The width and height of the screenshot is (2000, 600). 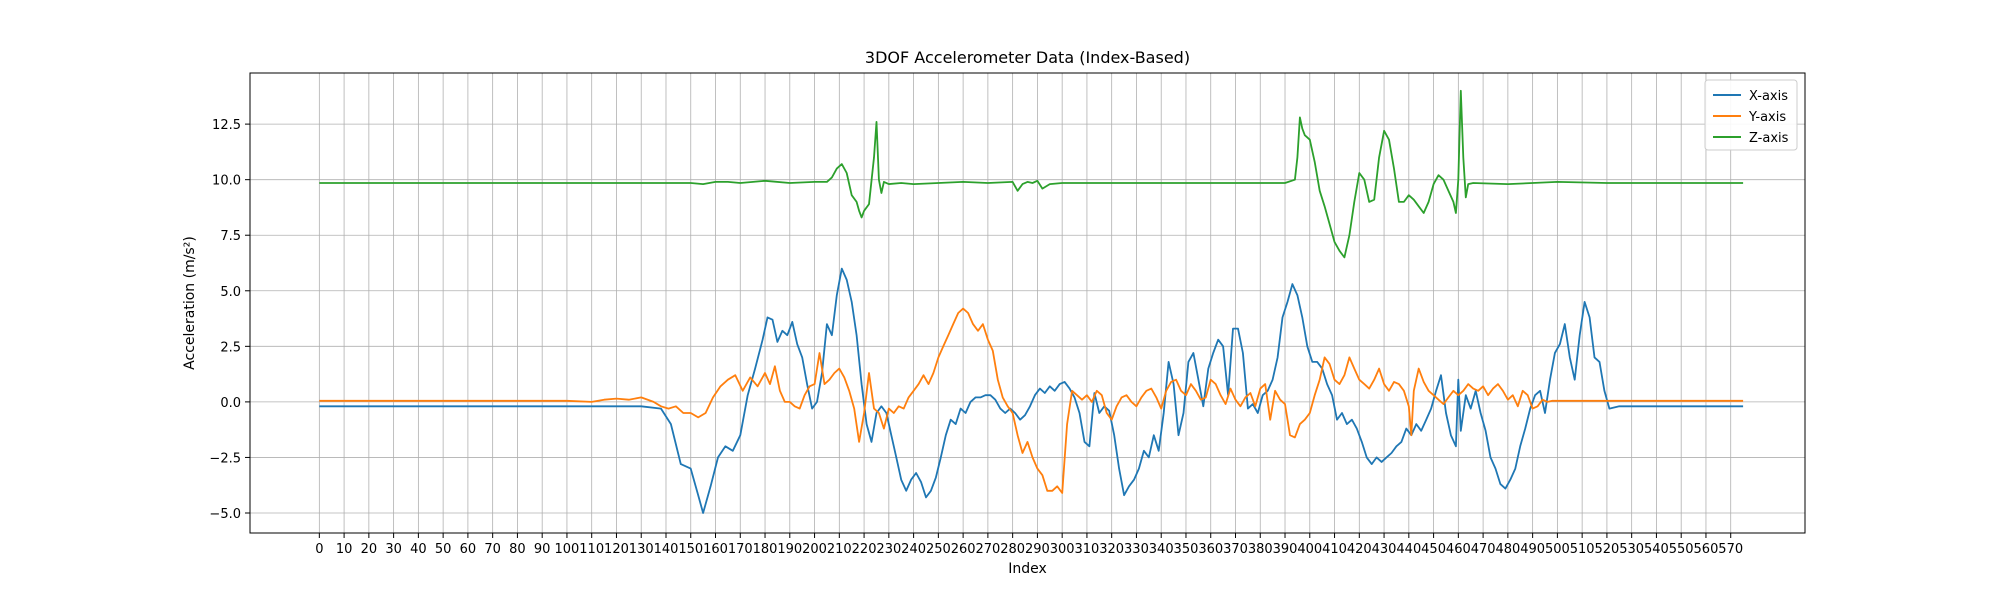 What do you see at coordinates (230, 347) in the screenshot?
I see `y-tick-label: 2.5` at bounding box center [230, 347].